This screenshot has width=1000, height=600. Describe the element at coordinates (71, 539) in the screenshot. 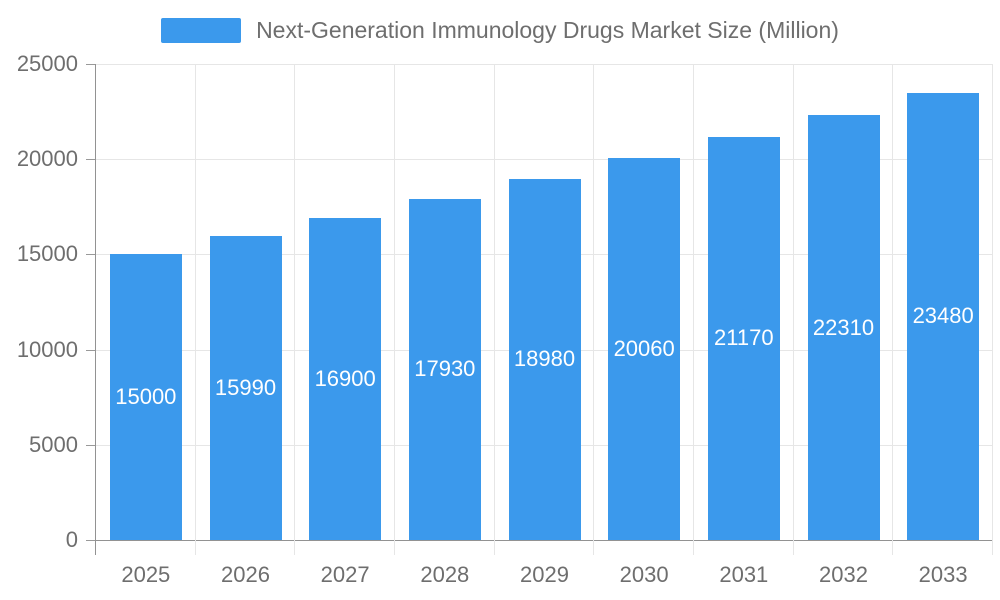

I see `y-axis-label: 0` at that location.